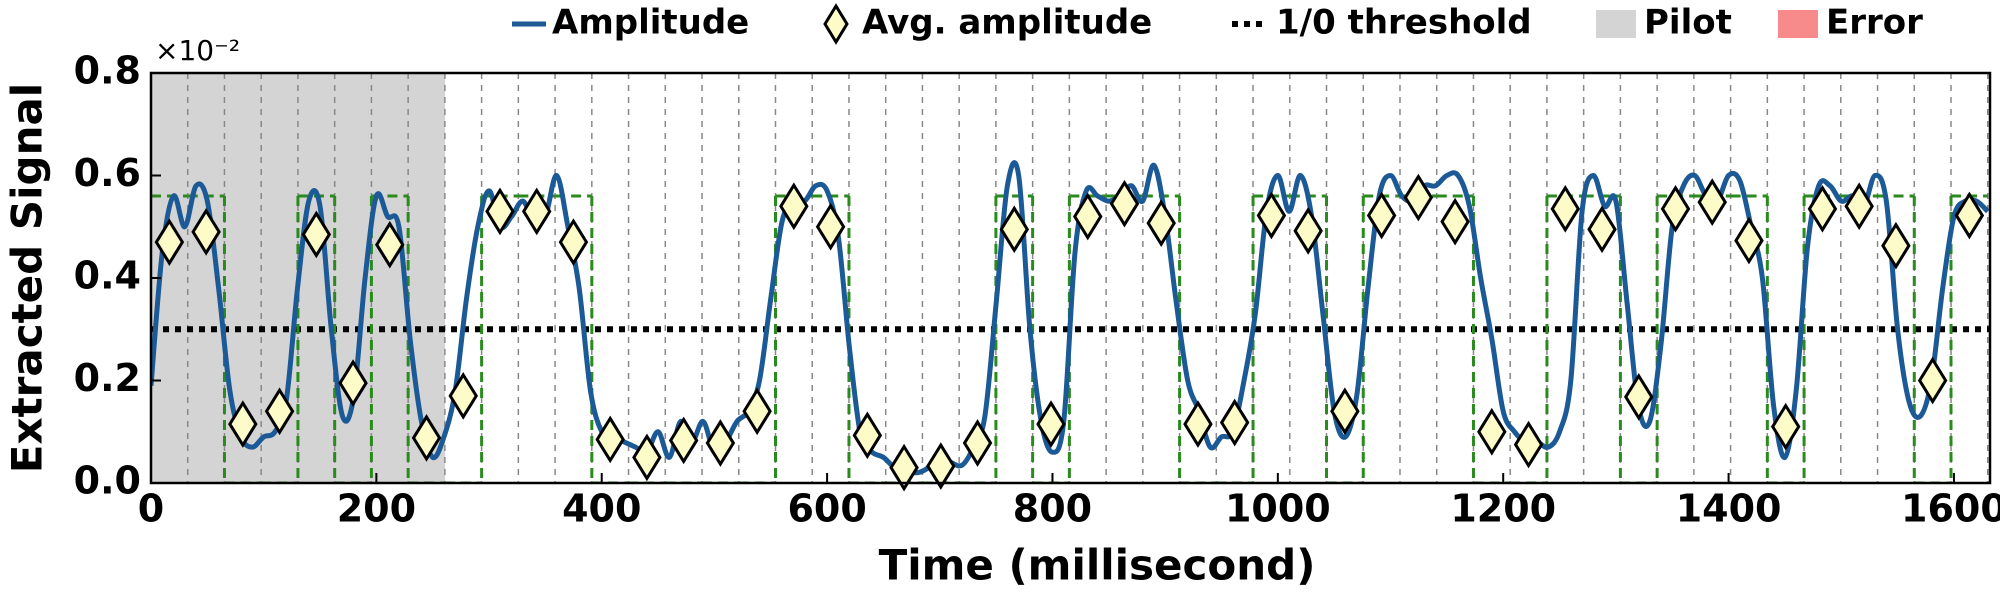 The image size is (2000, 600). I want to click on x-tick-label: 1200, so click(1503, 509).